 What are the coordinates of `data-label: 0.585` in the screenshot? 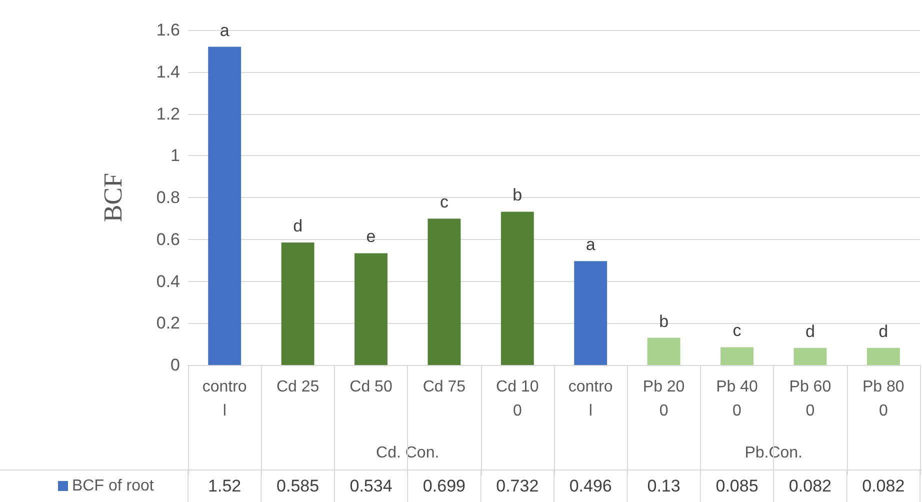 It's located at (298, 486).